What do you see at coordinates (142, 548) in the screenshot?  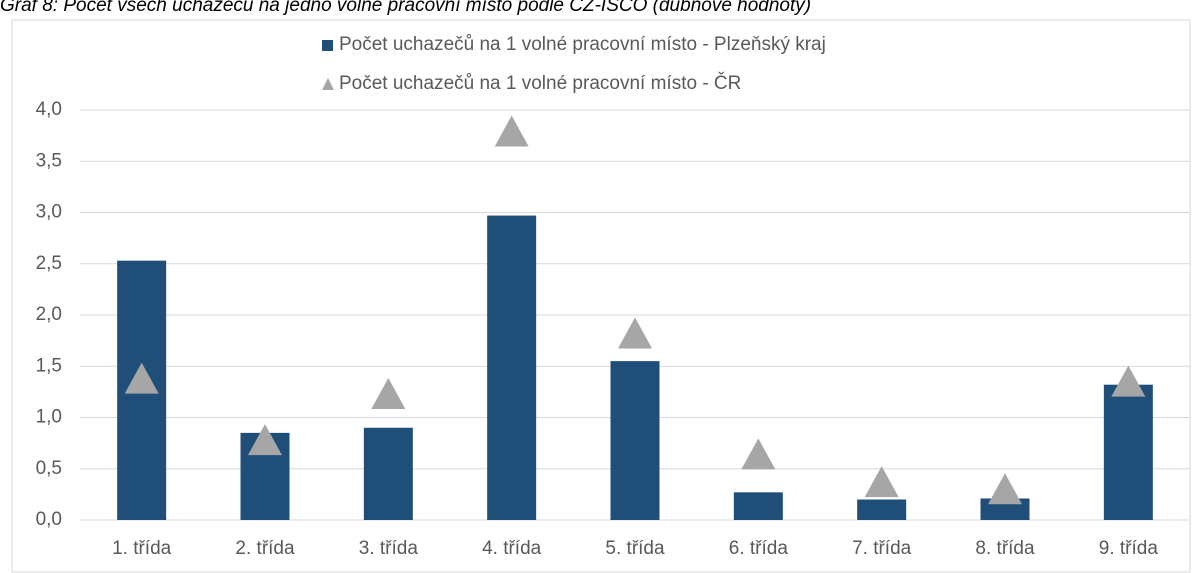 I see `x-tick-label: 1. třída` at bounding box center [142, 548].